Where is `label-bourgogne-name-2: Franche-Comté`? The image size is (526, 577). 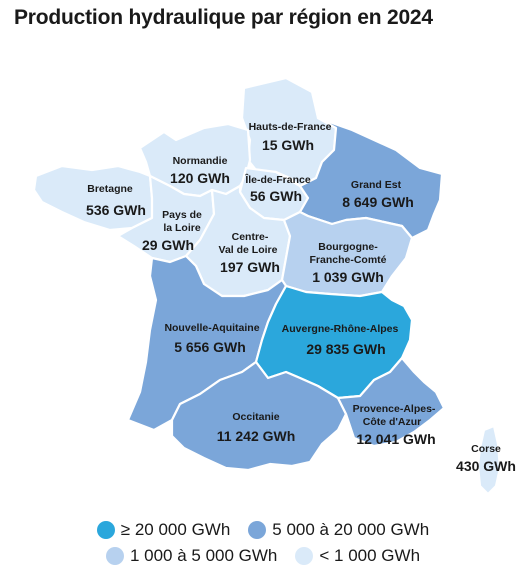 label-bourgogne-name-2: Franche-Comté is located at coordinates (347, 260).